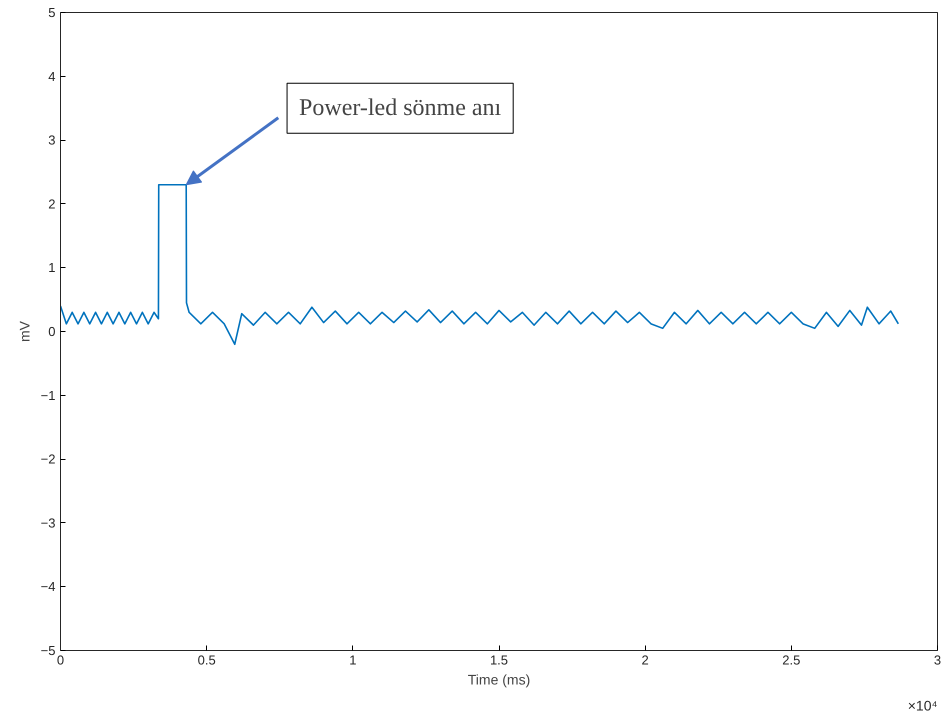 The width and height of the screenshot is (946, 720). What do you see at coordinates (48, 522) in the screenshot?
I see `y-tick-label: −3` at bounding box center [48, 522].